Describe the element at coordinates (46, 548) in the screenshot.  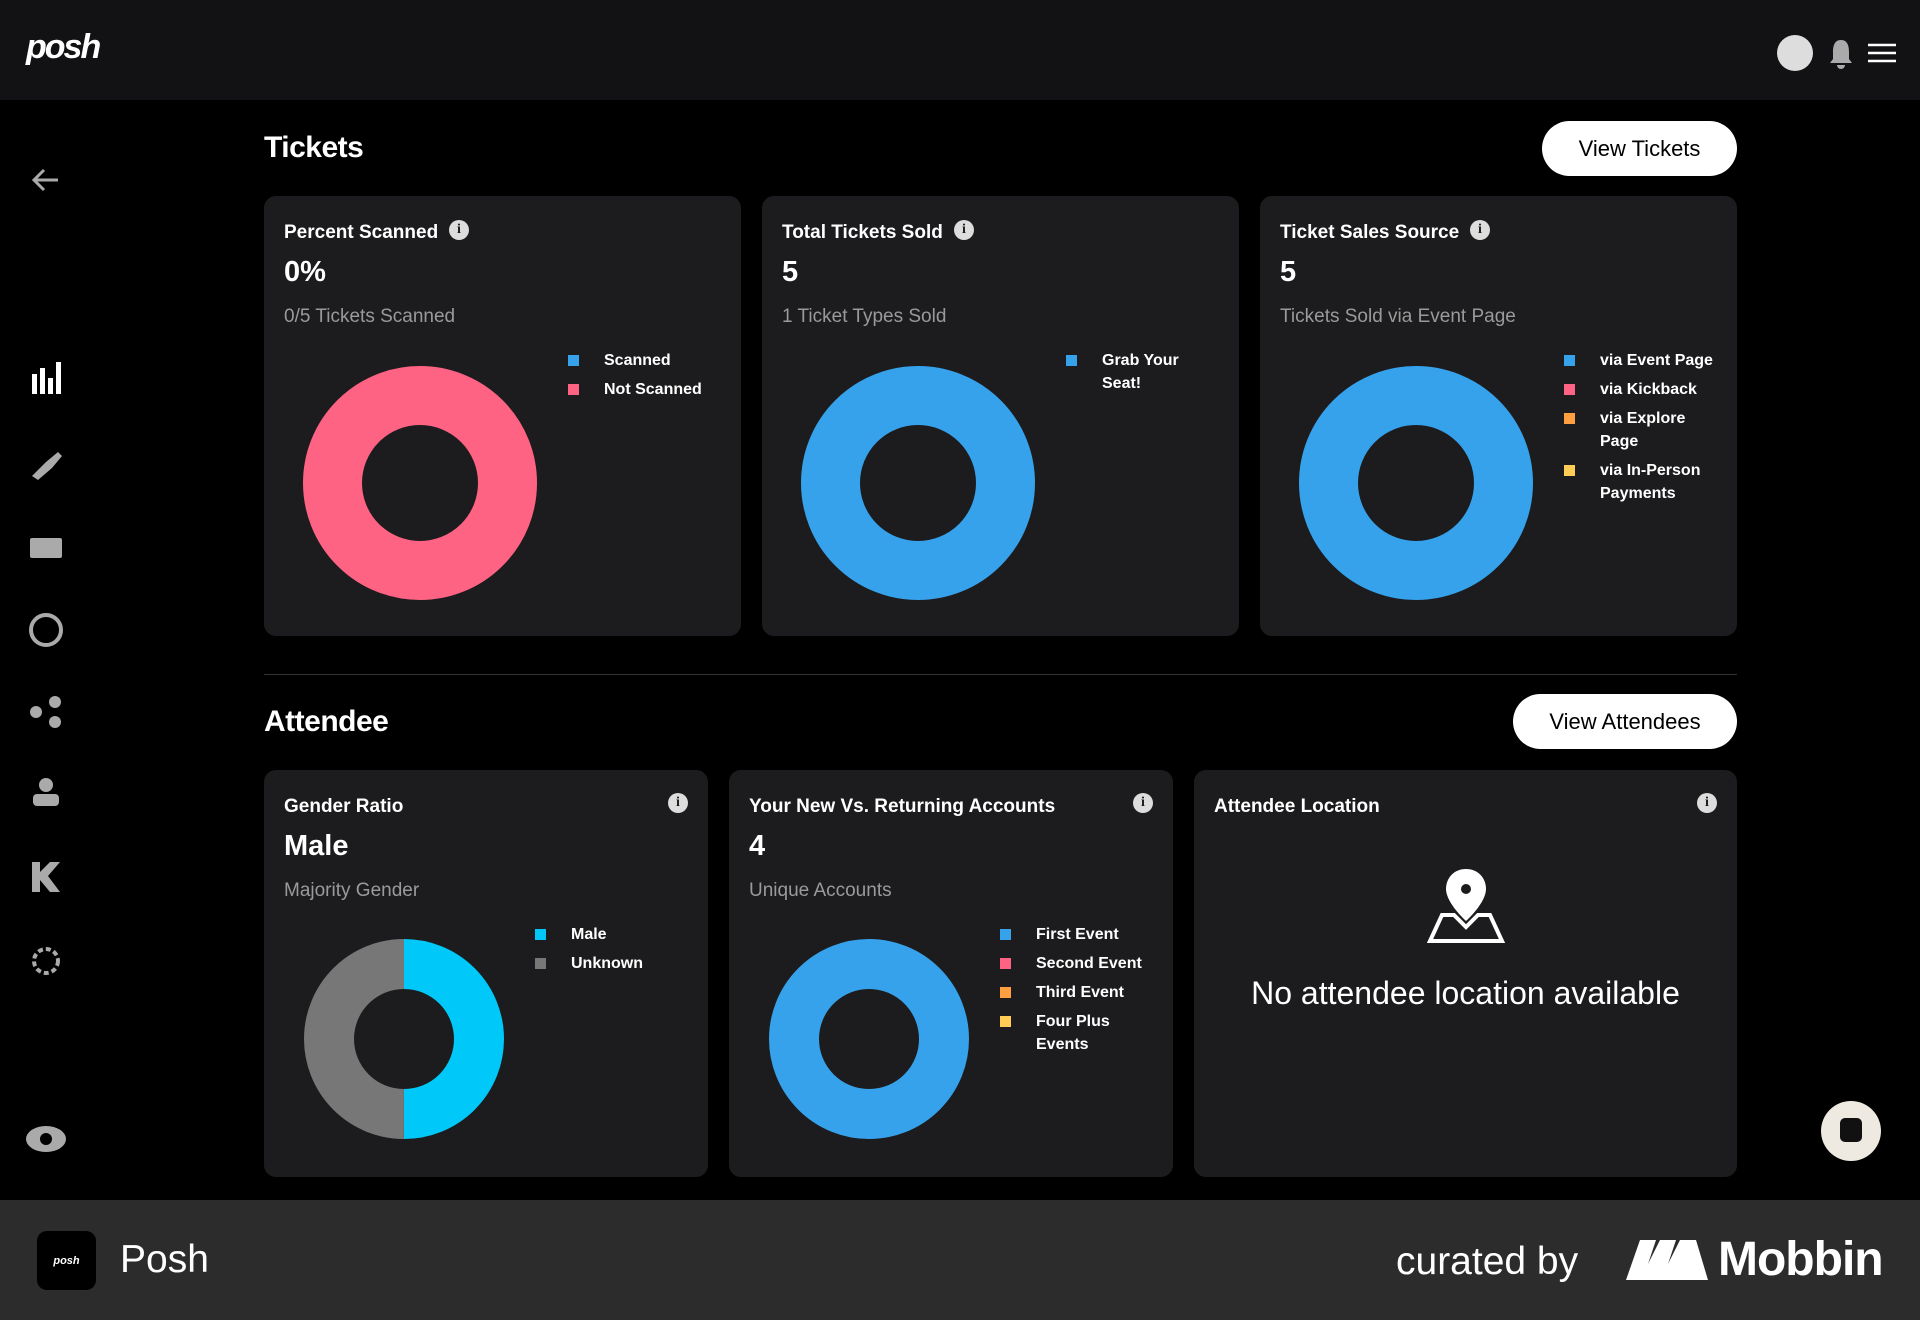
I see `tickets-icon` at that location.